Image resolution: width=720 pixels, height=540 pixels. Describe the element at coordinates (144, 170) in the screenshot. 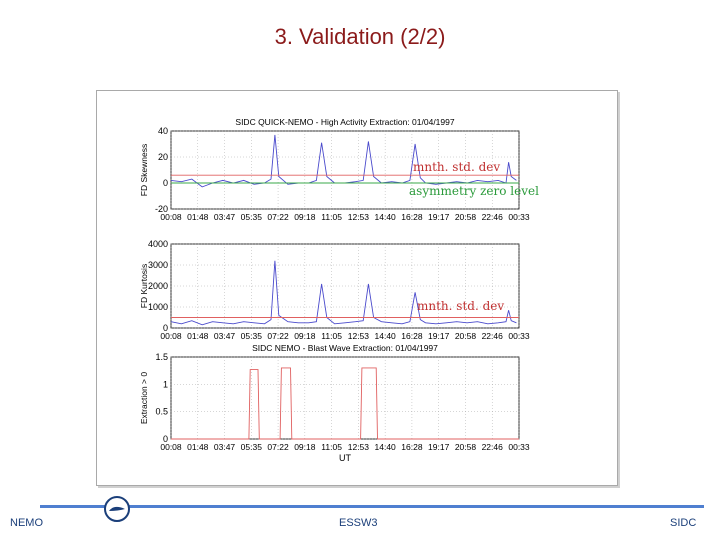

I see `y-axis-label: FD Skewness` at that location.